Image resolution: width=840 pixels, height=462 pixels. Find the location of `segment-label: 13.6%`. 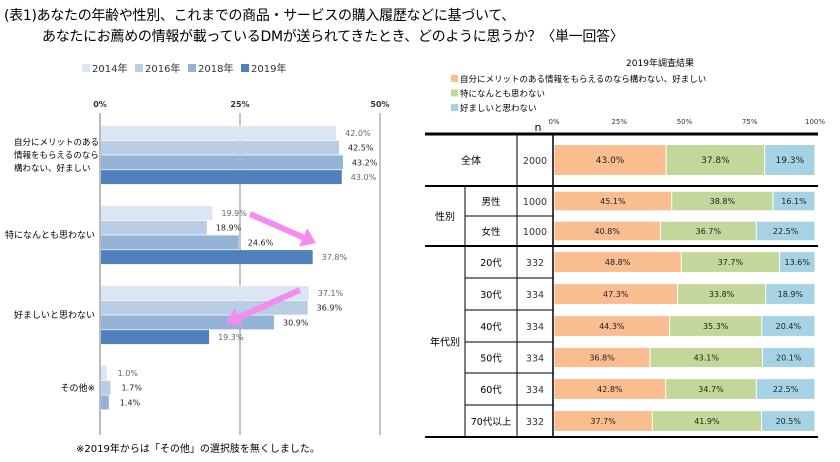

segment-label: 13.6% is located at coordinates (798, 262).